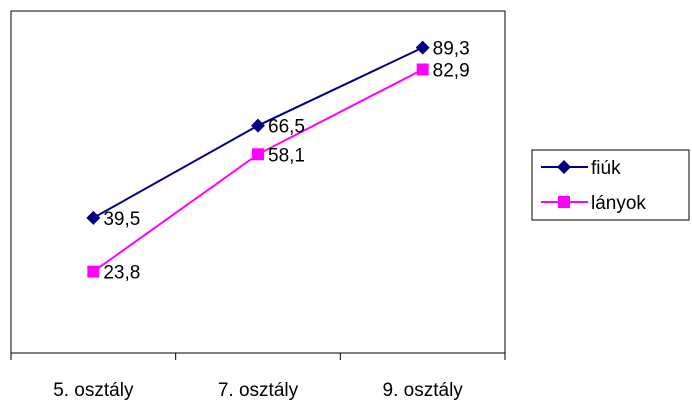  I want to click on legend-box, so click(610, 185).